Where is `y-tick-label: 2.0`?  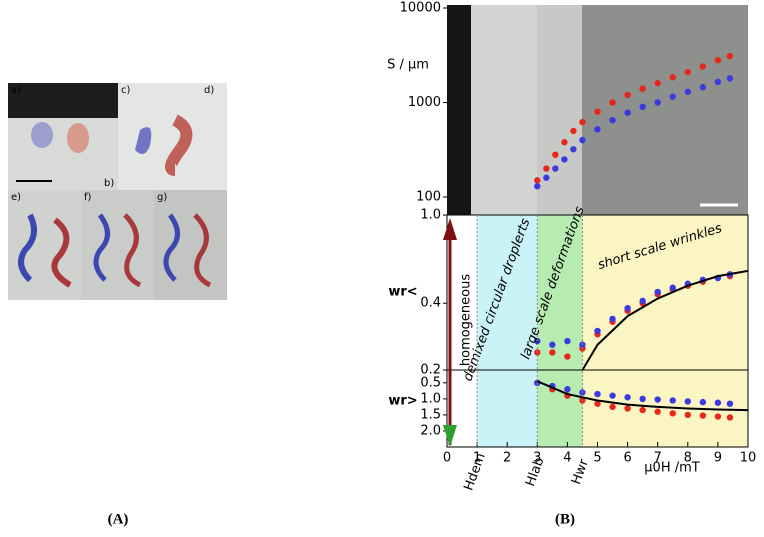
y-tick-label: 2.0 is located at coordinates (430, 430).